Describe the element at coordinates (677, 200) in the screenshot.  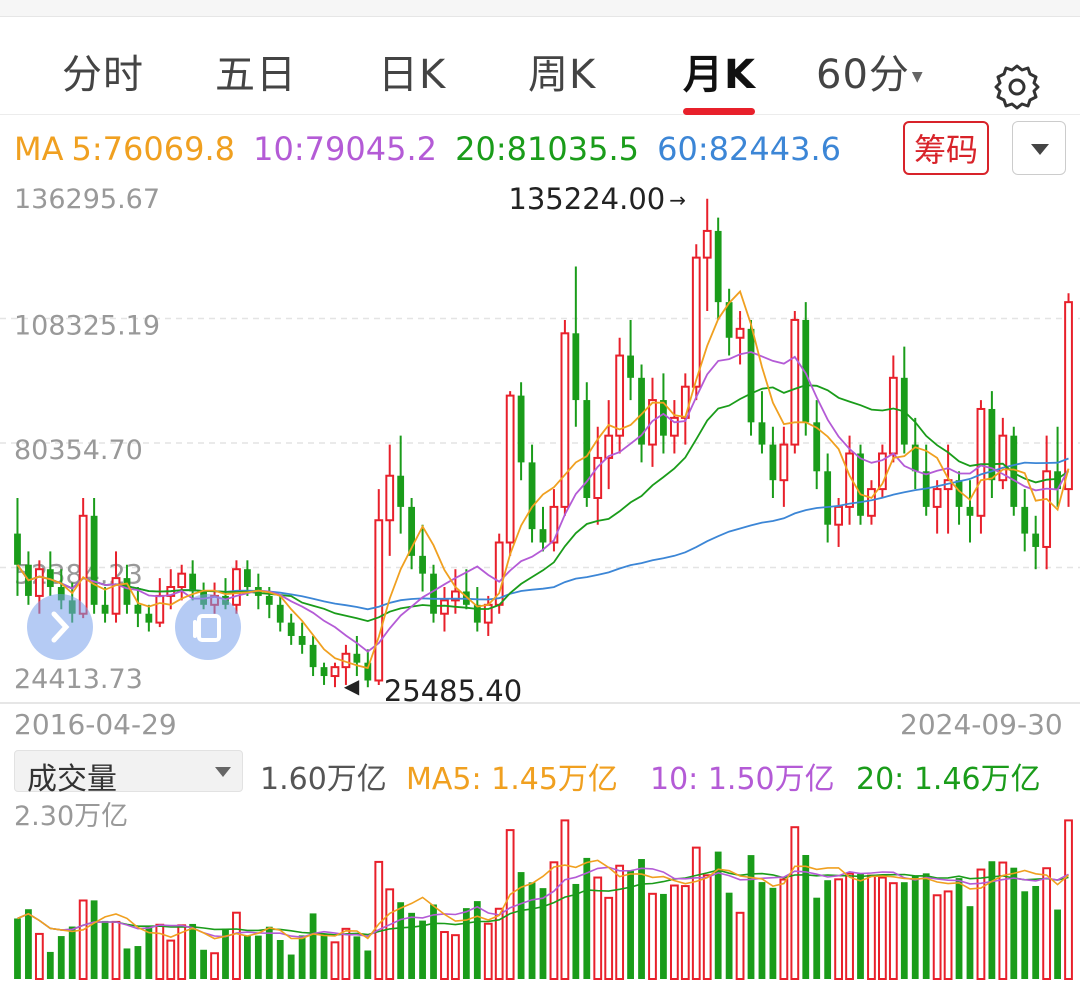
I see `arrow-right-icon: →` at that location.